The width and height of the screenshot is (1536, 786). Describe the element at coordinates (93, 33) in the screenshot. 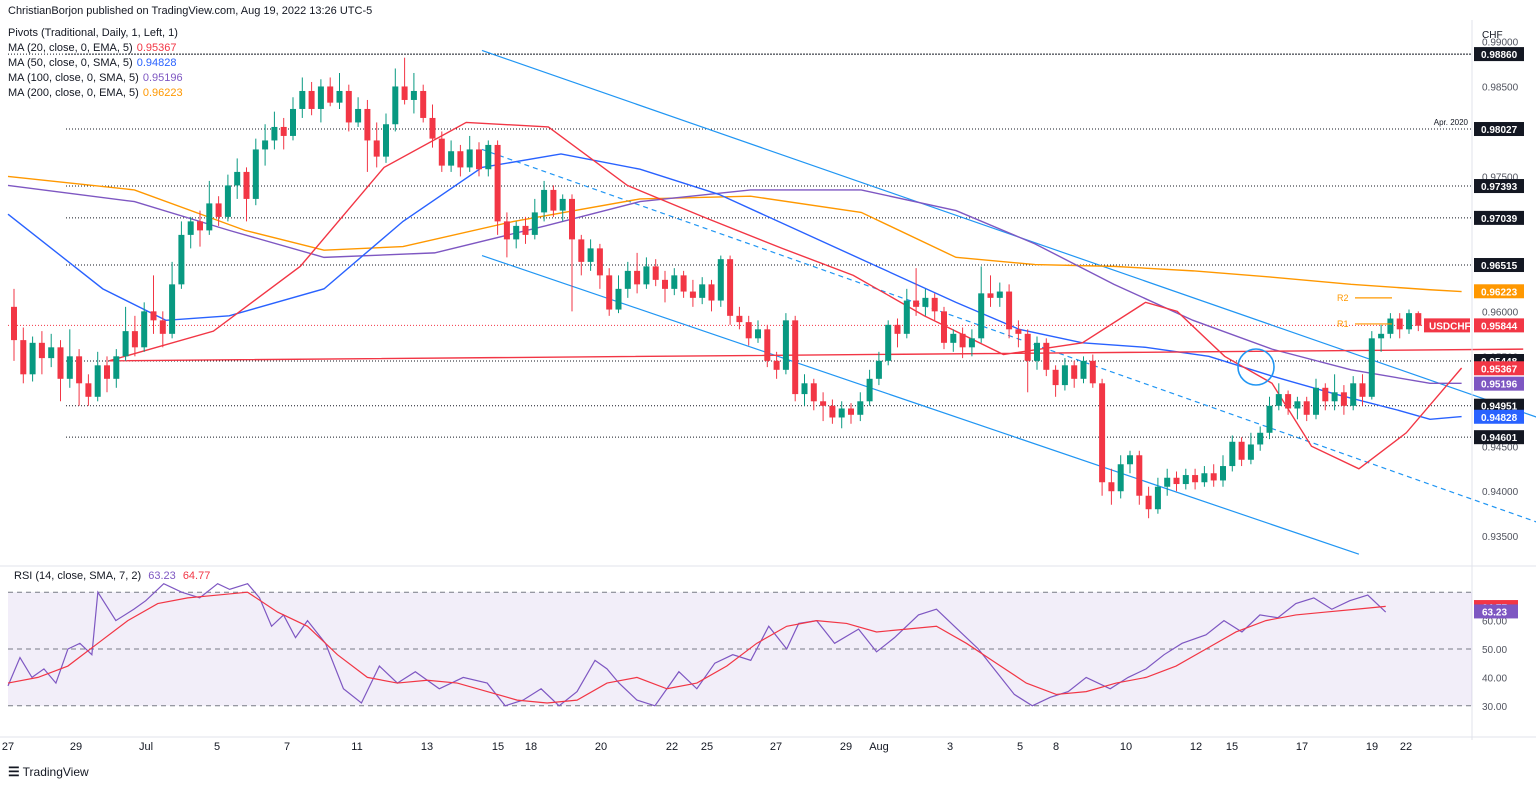

I see `indicator-row: Pivots (Traditional, Daily, 1, Left, 1)` at that location.